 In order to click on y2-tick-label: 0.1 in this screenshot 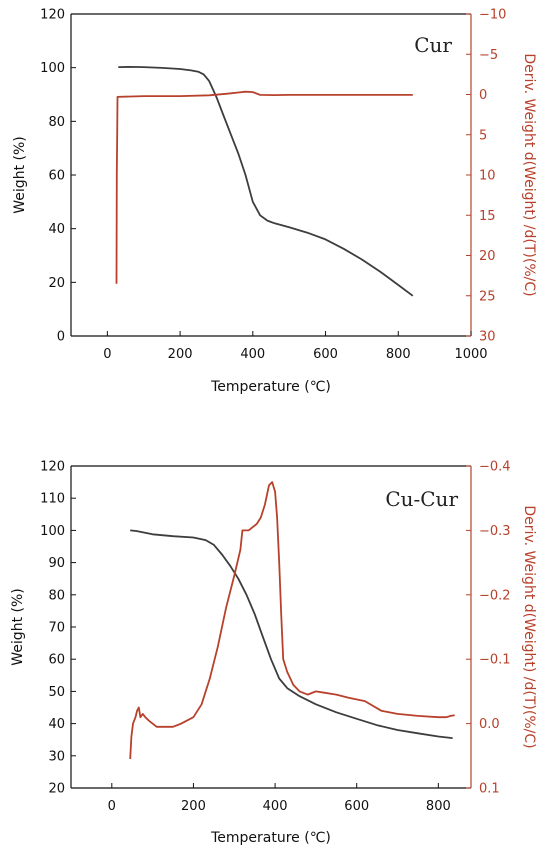, I will do `click(489, 789)`.